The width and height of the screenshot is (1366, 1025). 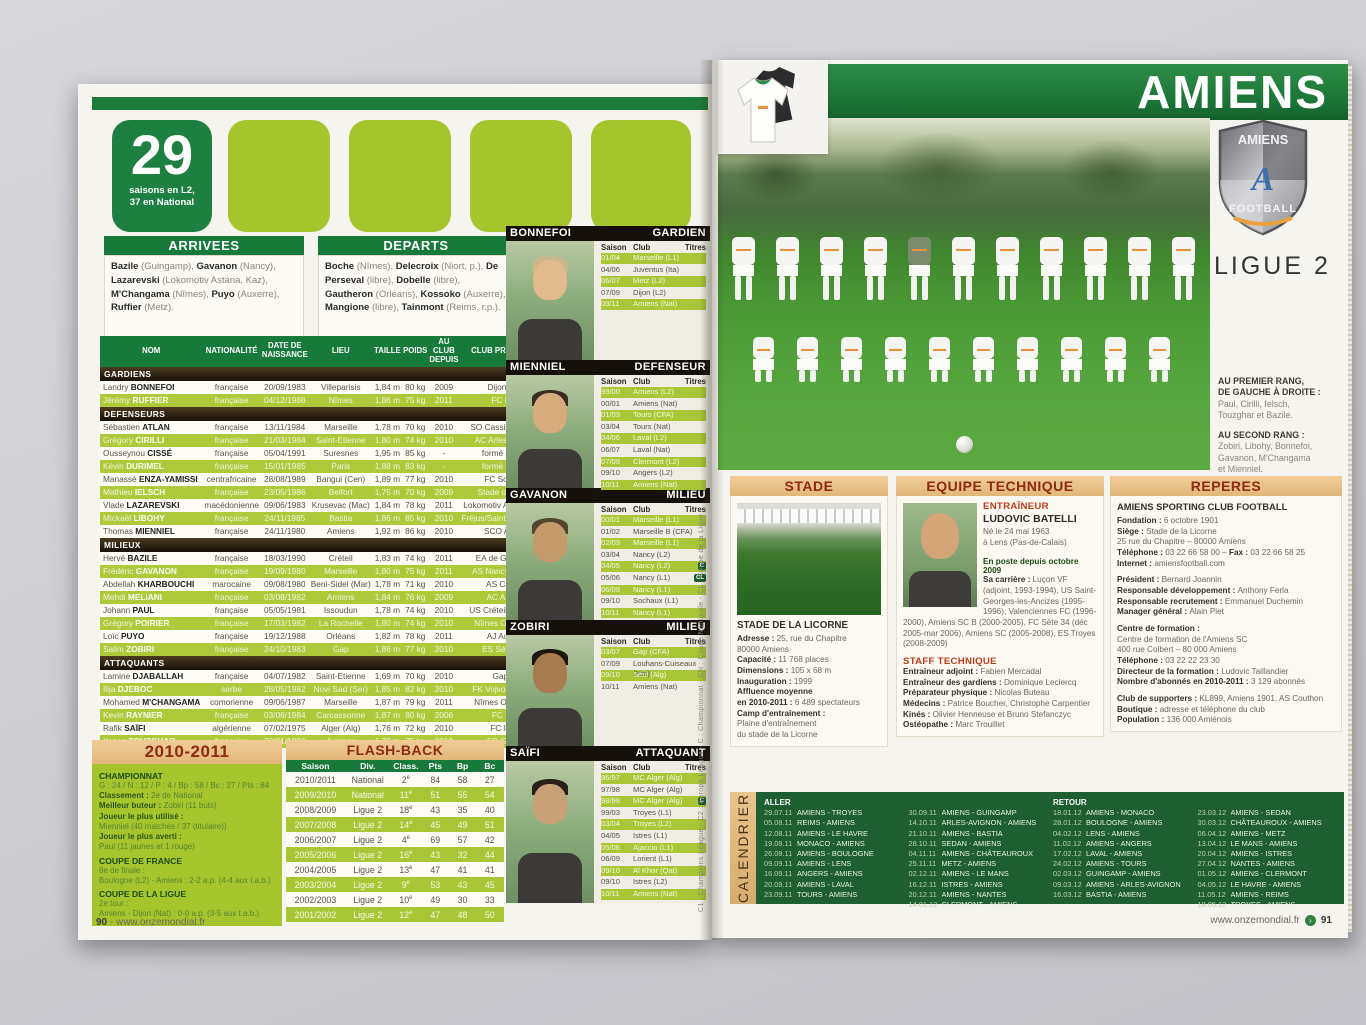 What do you see at coordinates (653, 450) in the screenshot?
I see `list-item: 06/07 Laval (Nat)` at bounding box center [653, 450].